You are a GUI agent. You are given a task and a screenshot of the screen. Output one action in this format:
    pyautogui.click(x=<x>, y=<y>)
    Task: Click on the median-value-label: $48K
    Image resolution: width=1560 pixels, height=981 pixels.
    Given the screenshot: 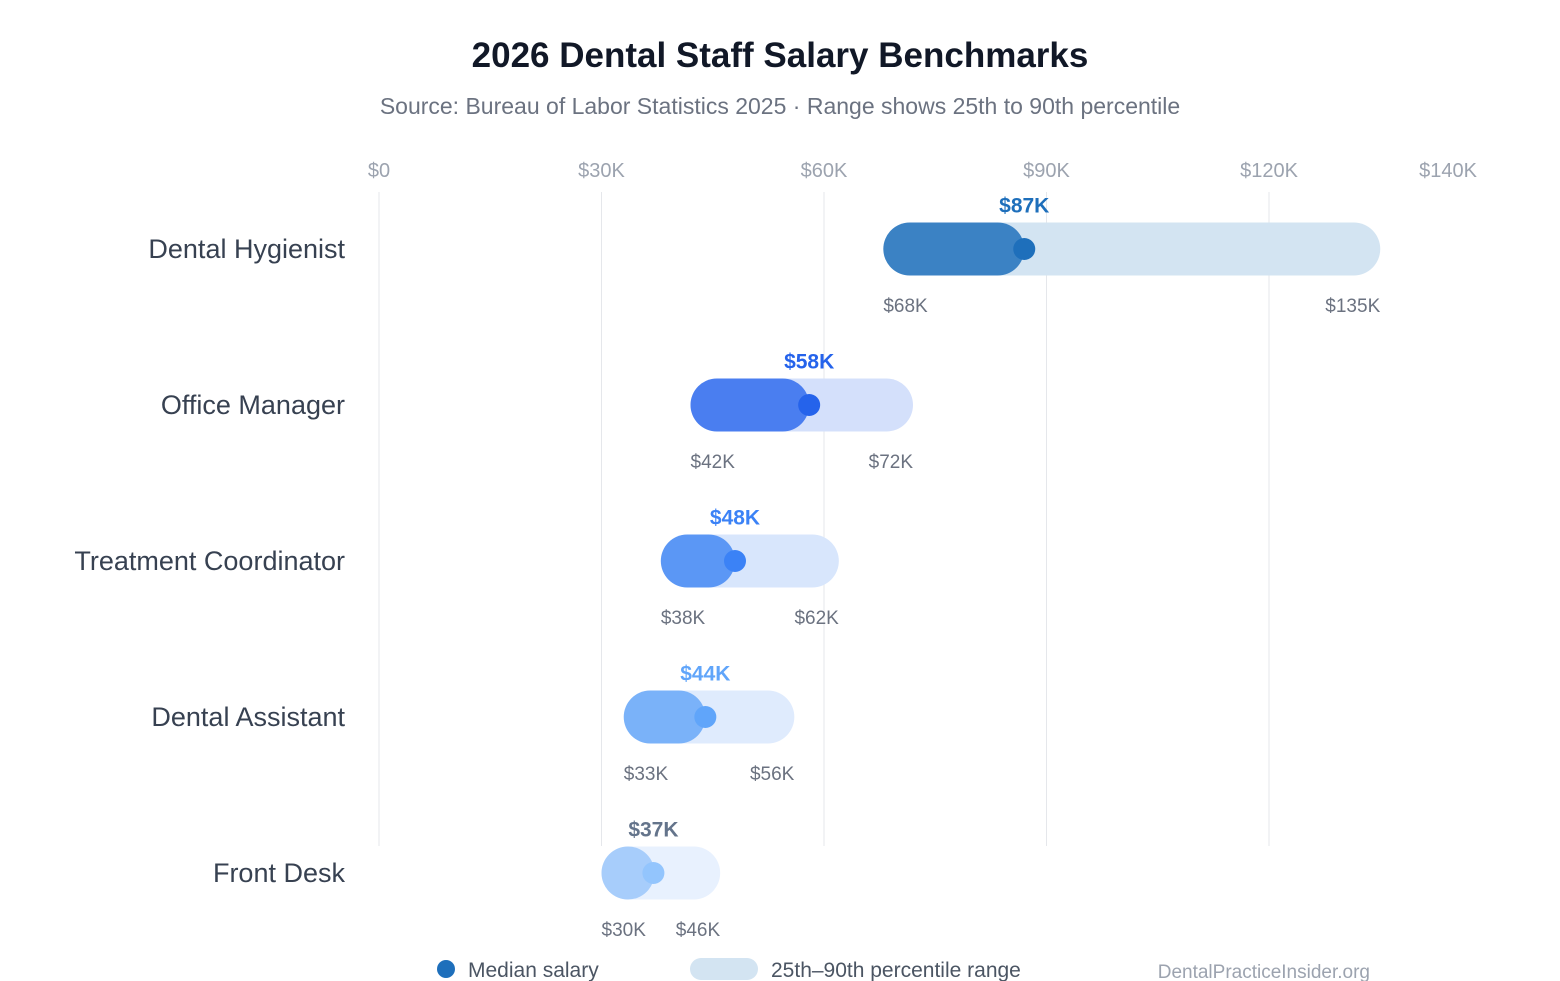 What is the action you would take?
    pyautogui.click(x=735, y=518)
    